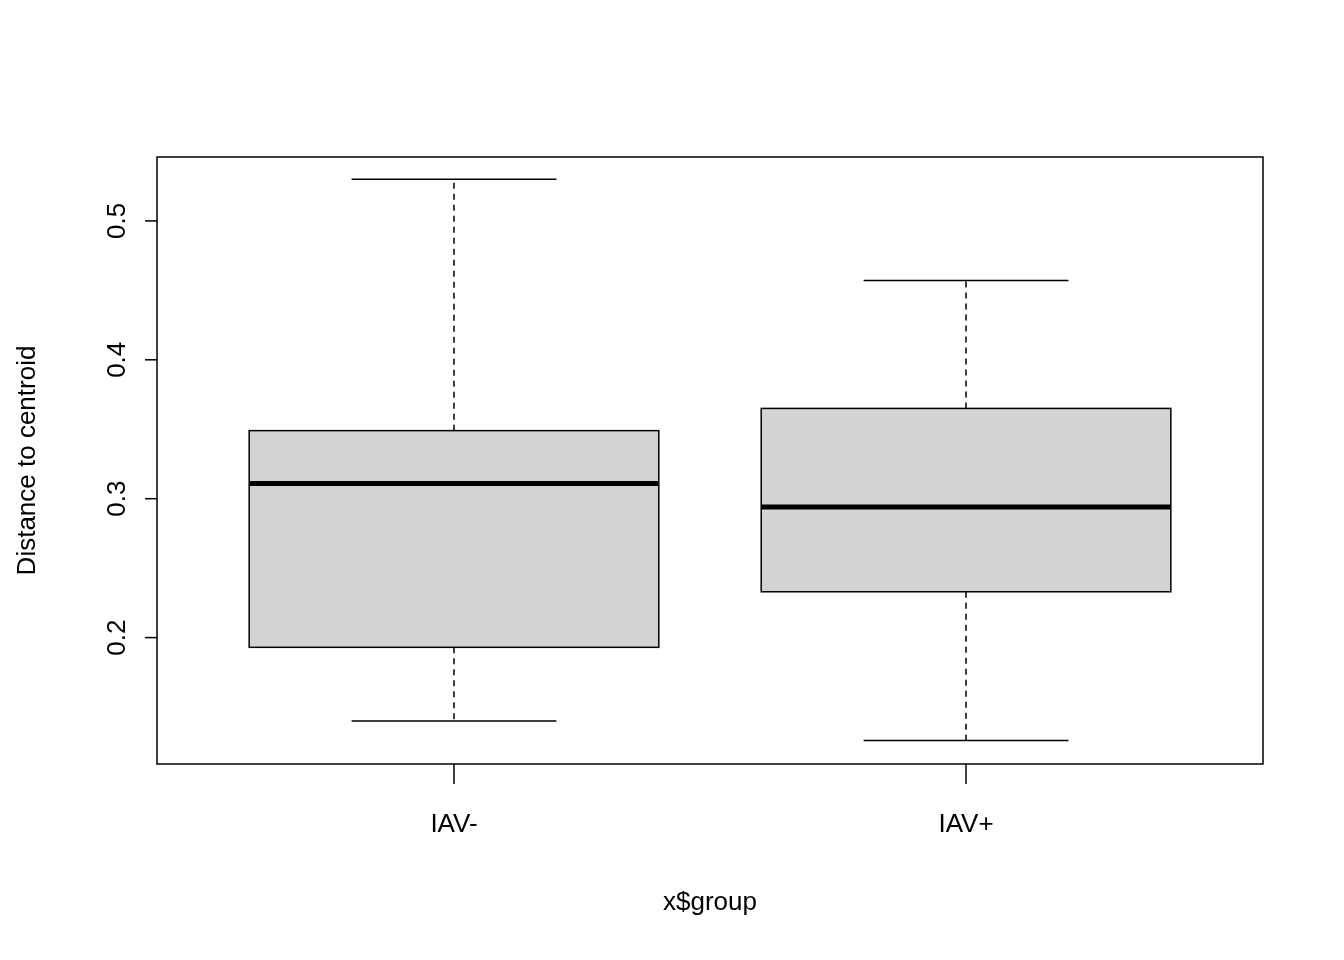 This screenshot has height=960, width=1344. I want to click on y-axis-title: Distance to centroid, so click(26, 460).